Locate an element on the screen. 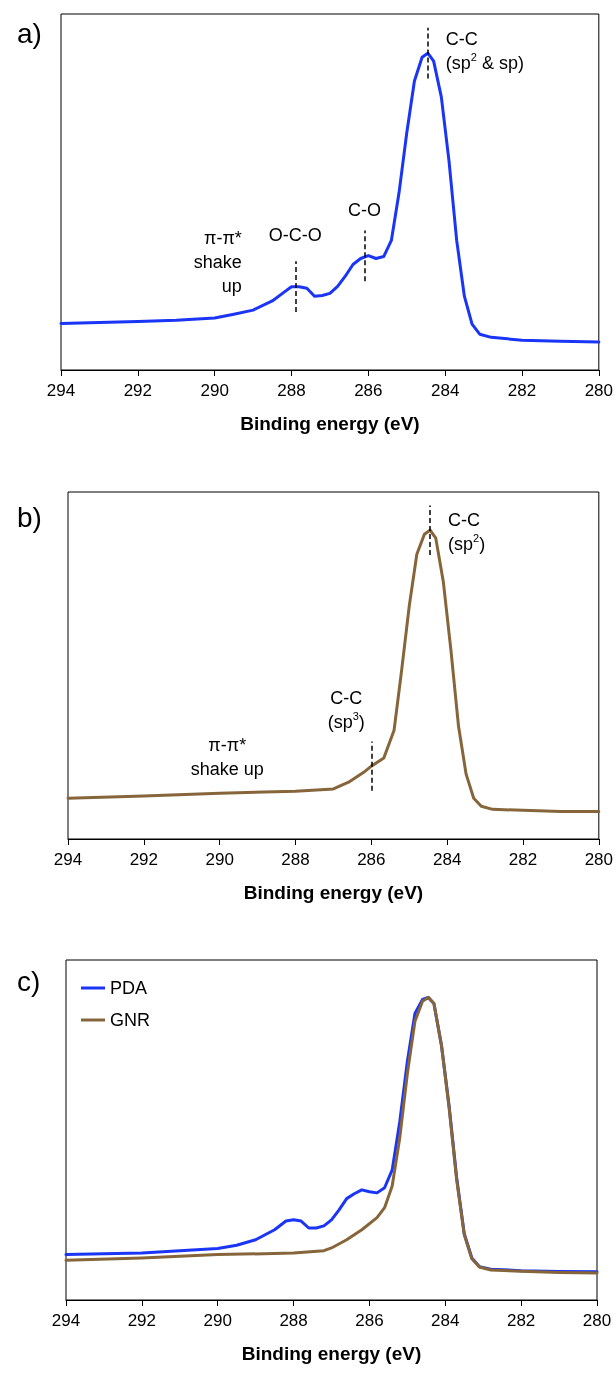 The height and width of the screenshot is (1374, 616). chart-title: b) is located at coordinates (29, 517).